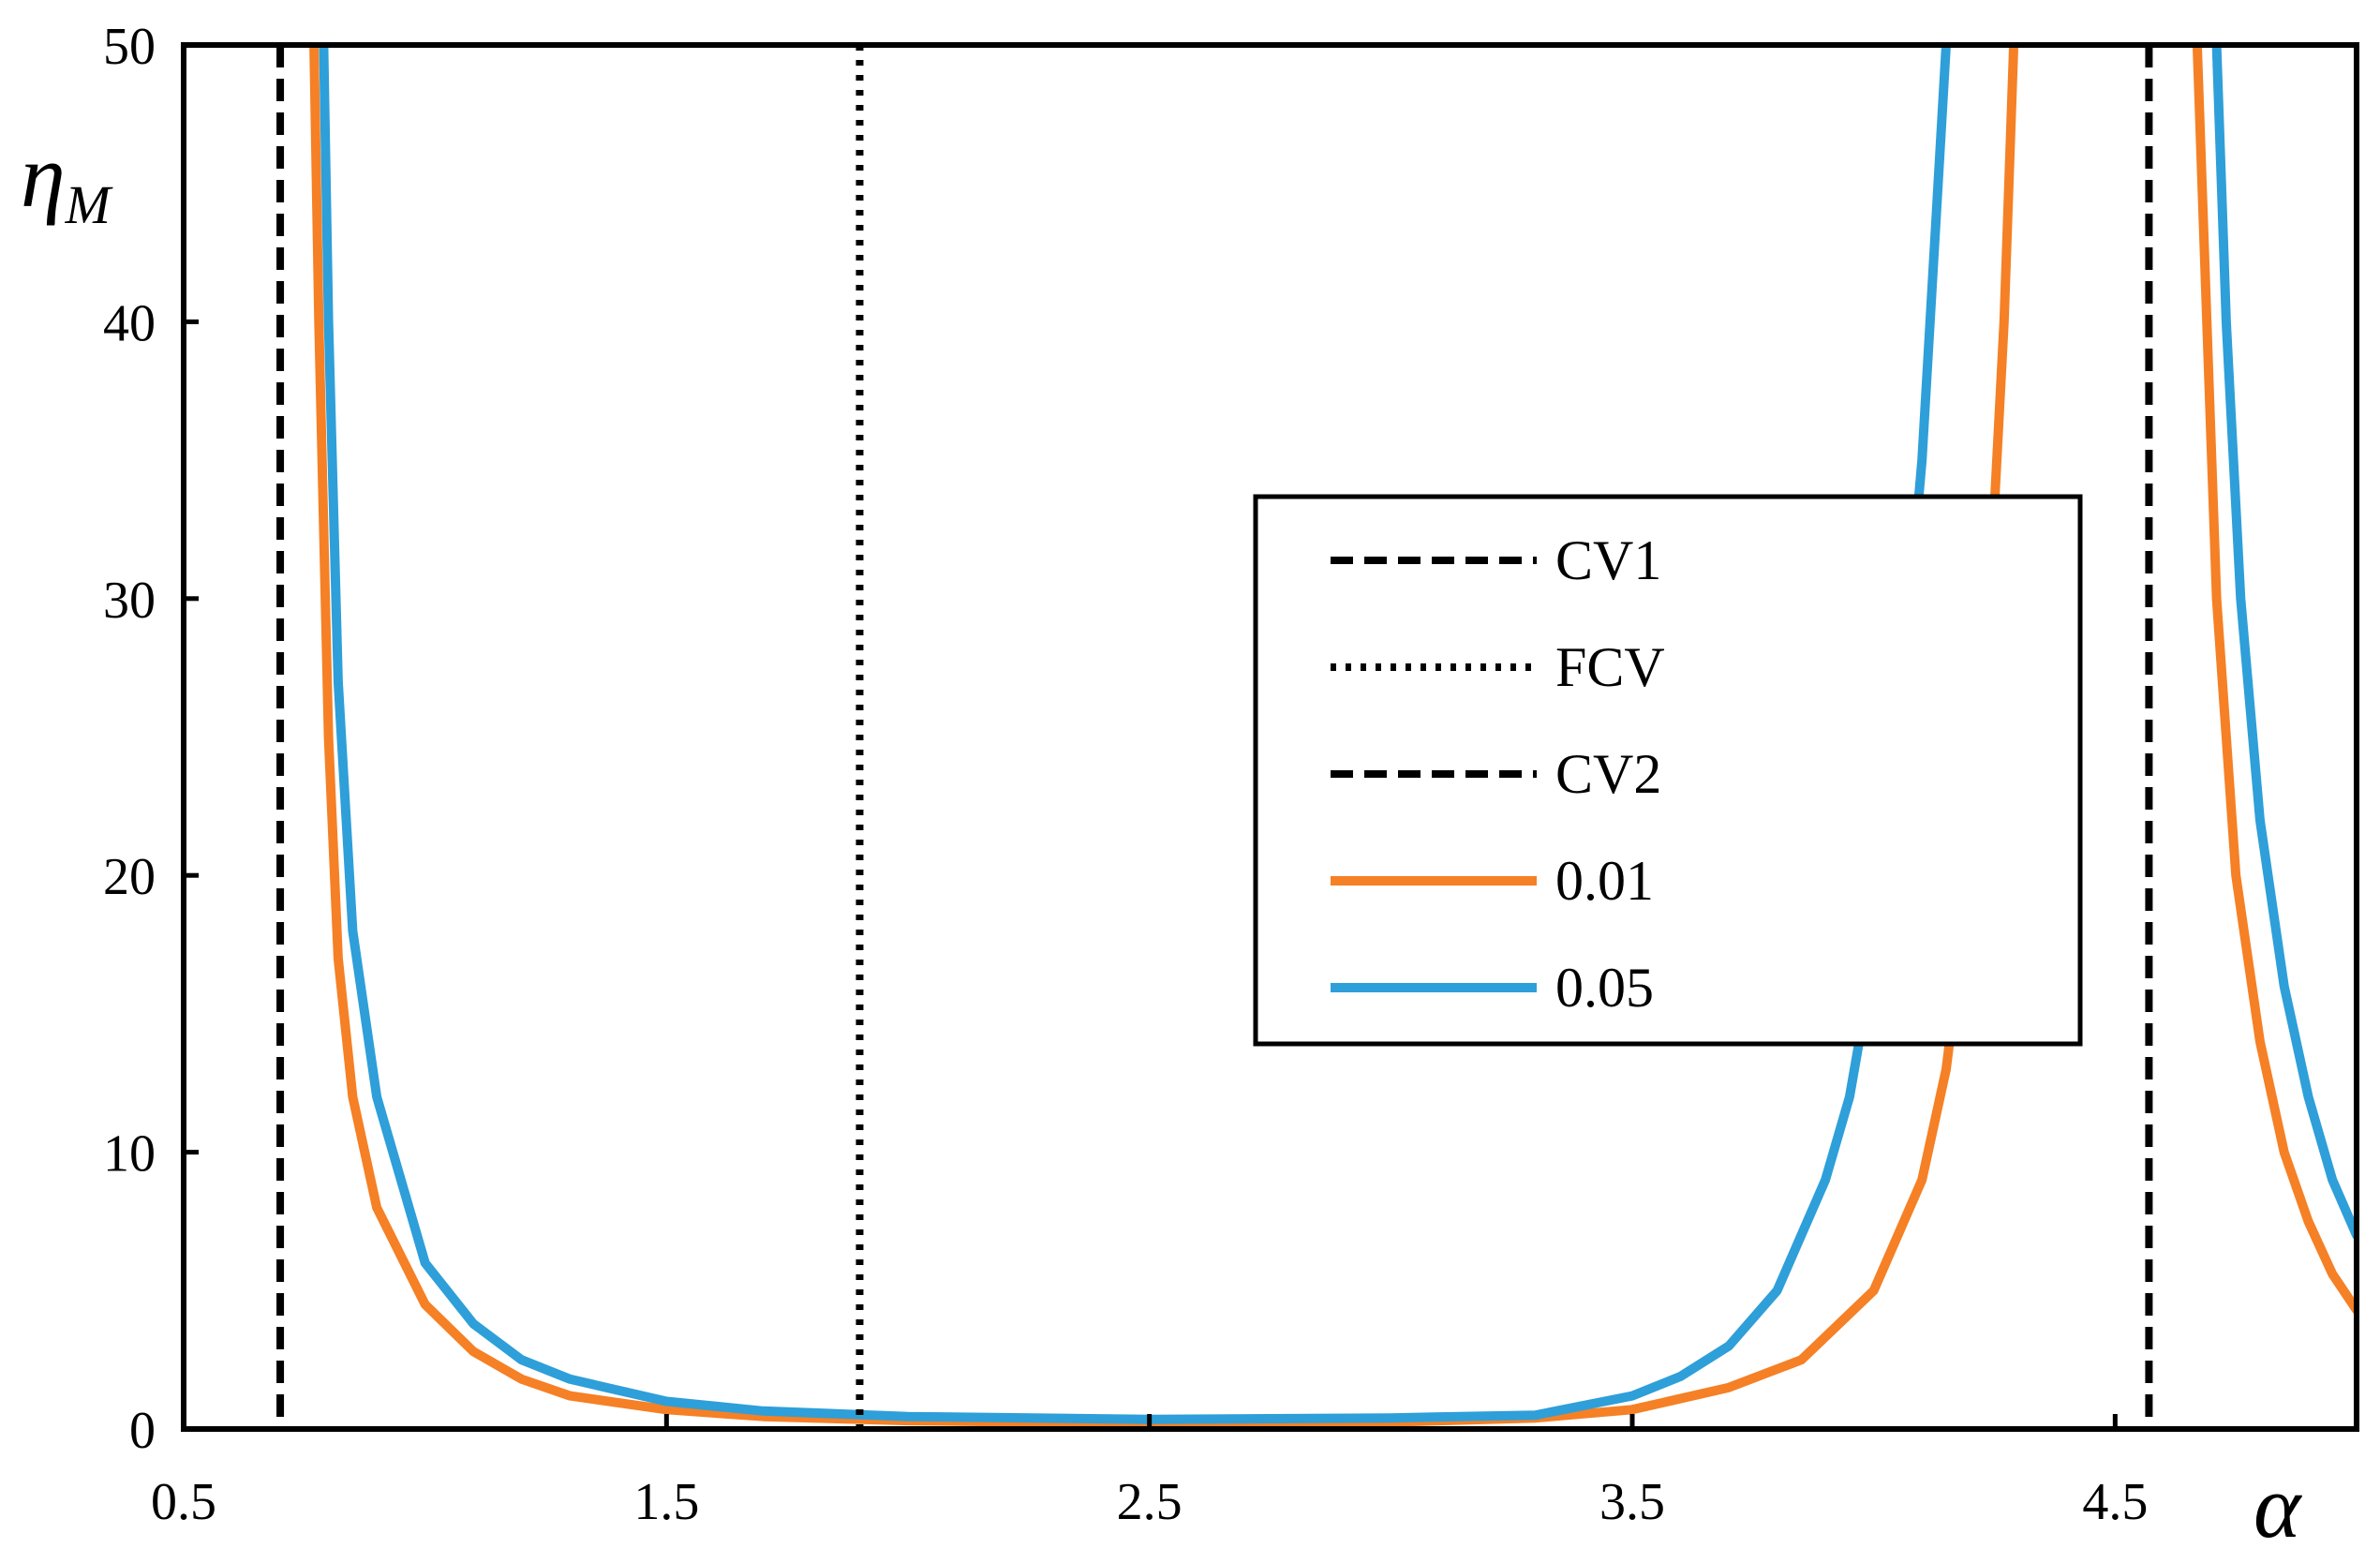 This screenshot has height=1563, width=2380. Describe the element at coordinates (1608, 774) in the screenshot. I see `legend-label: CV2` at that location.